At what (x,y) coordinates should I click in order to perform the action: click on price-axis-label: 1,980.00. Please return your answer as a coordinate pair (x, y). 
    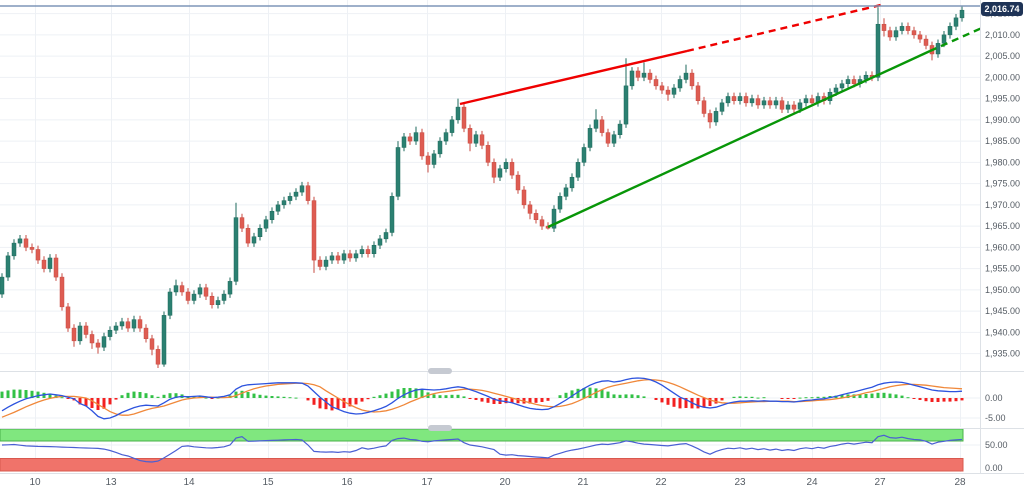
    Looking at the image, I should click on (1002, 162).